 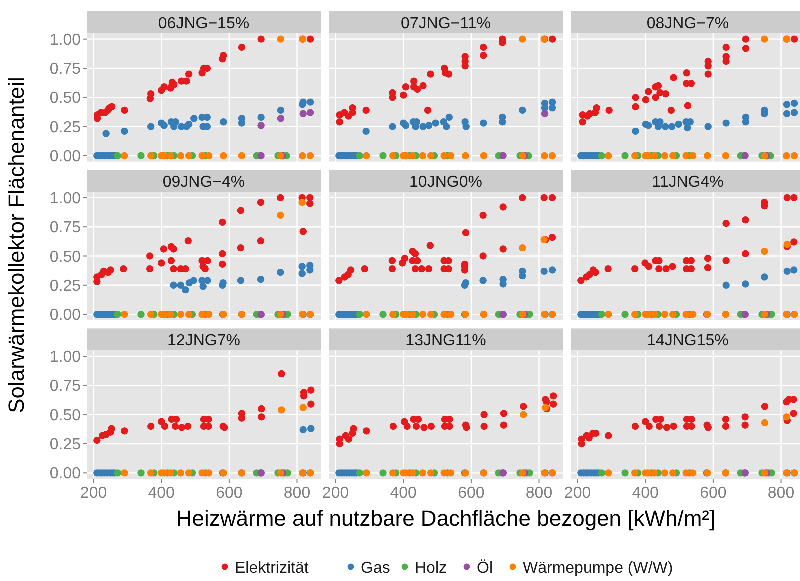 What do you see at coordinates (204, 24) in the screenshot?
I see `chart-title: 06JNG−15%` at bounding box center [204, 24].